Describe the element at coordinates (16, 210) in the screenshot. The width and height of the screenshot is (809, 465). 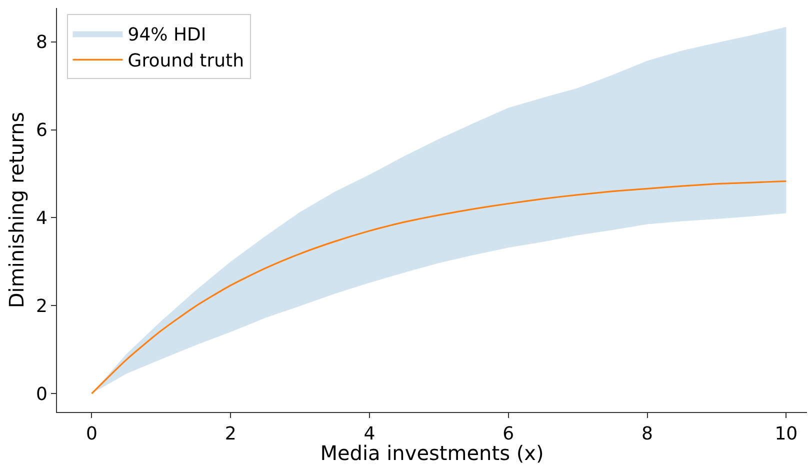
I see `y-axis-title: Diminishing returns` at that location.